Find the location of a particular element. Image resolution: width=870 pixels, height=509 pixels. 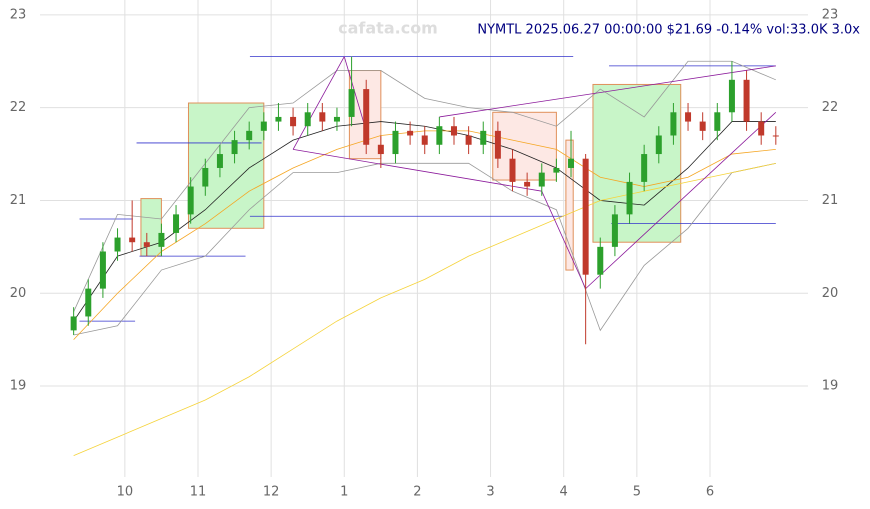

x-tick-label: 4 is located at coordinates (564, 492).